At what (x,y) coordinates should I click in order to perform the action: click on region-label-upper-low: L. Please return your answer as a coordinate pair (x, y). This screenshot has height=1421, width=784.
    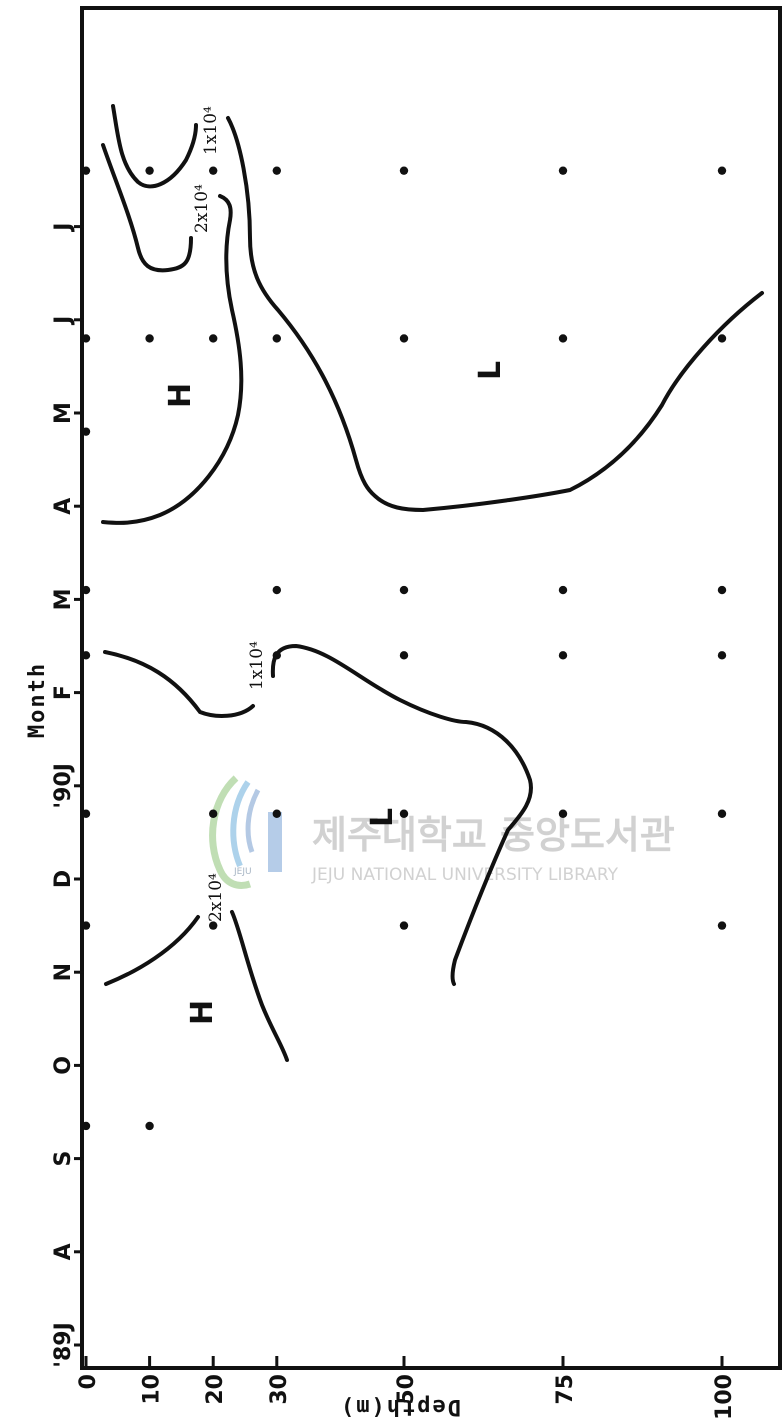
    Looking at the image, I should click on (490, 370).